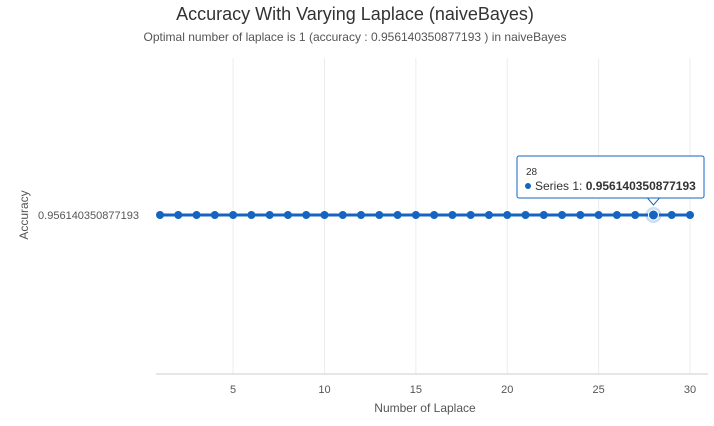 The width and height of the screenshot is (714, 426). Describe the element at coordinates (463, 390) in the screenshot. I see `x-axis-ticks: 5 10 15 20 25 30` at that location.